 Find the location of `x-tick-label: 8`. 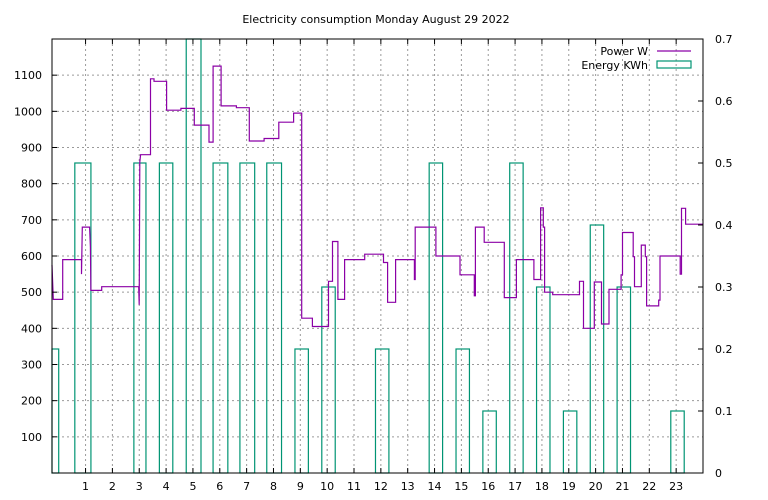

x-tick-label: 8 is located at coordinates (273, 486).